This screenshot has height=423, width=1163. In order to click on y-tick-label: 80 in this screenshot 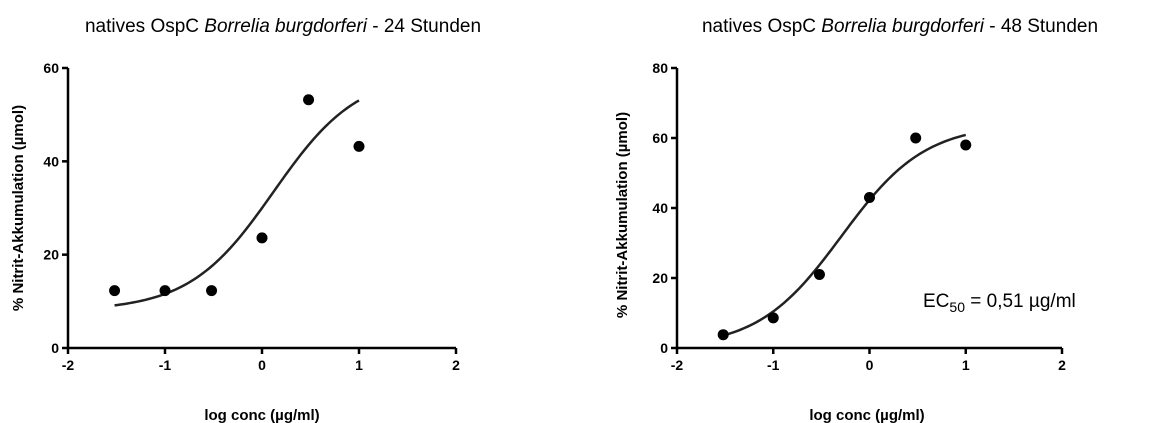, I will do `click(660, 68)`.